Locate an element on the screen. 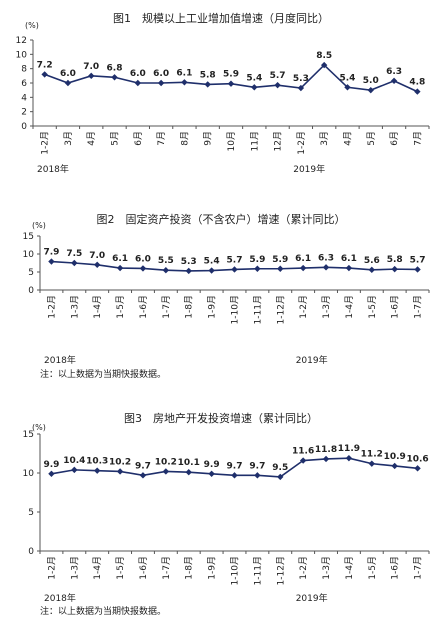  x-tick-label: 1-10月 is located at coordinates (235, 570).